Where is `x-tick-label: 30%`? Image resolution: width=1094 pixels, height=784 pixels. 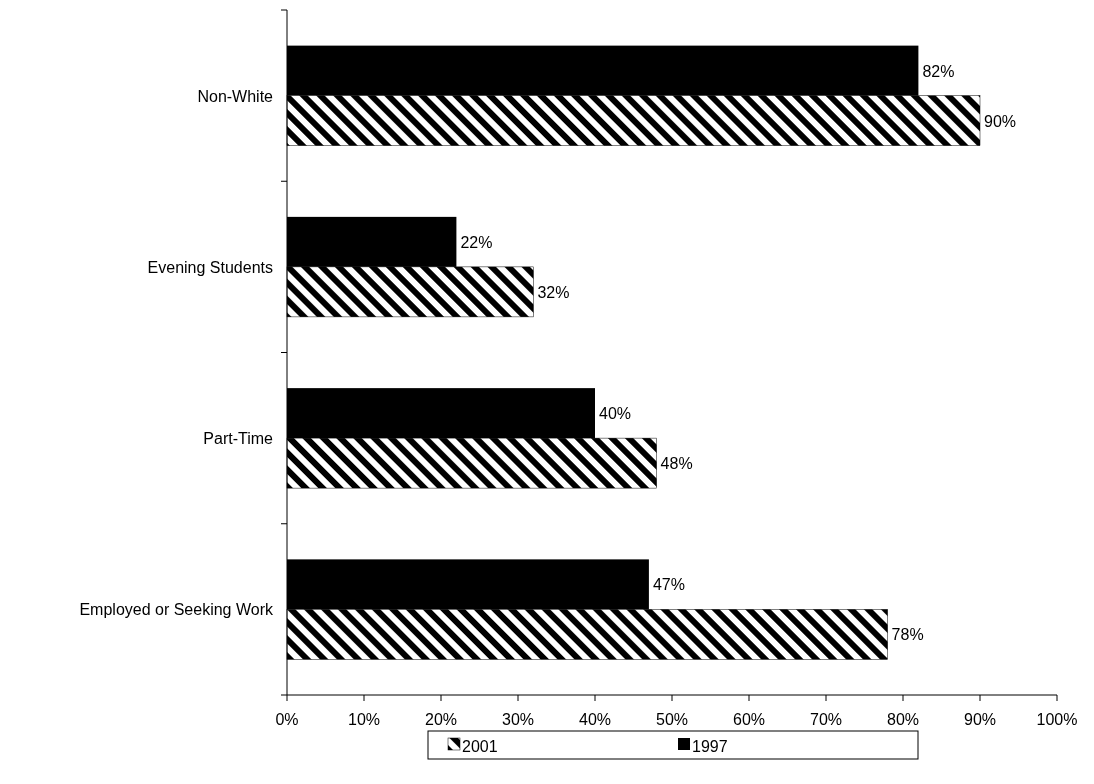
x-tick-label: 30% is located at coordinates (518, 719).